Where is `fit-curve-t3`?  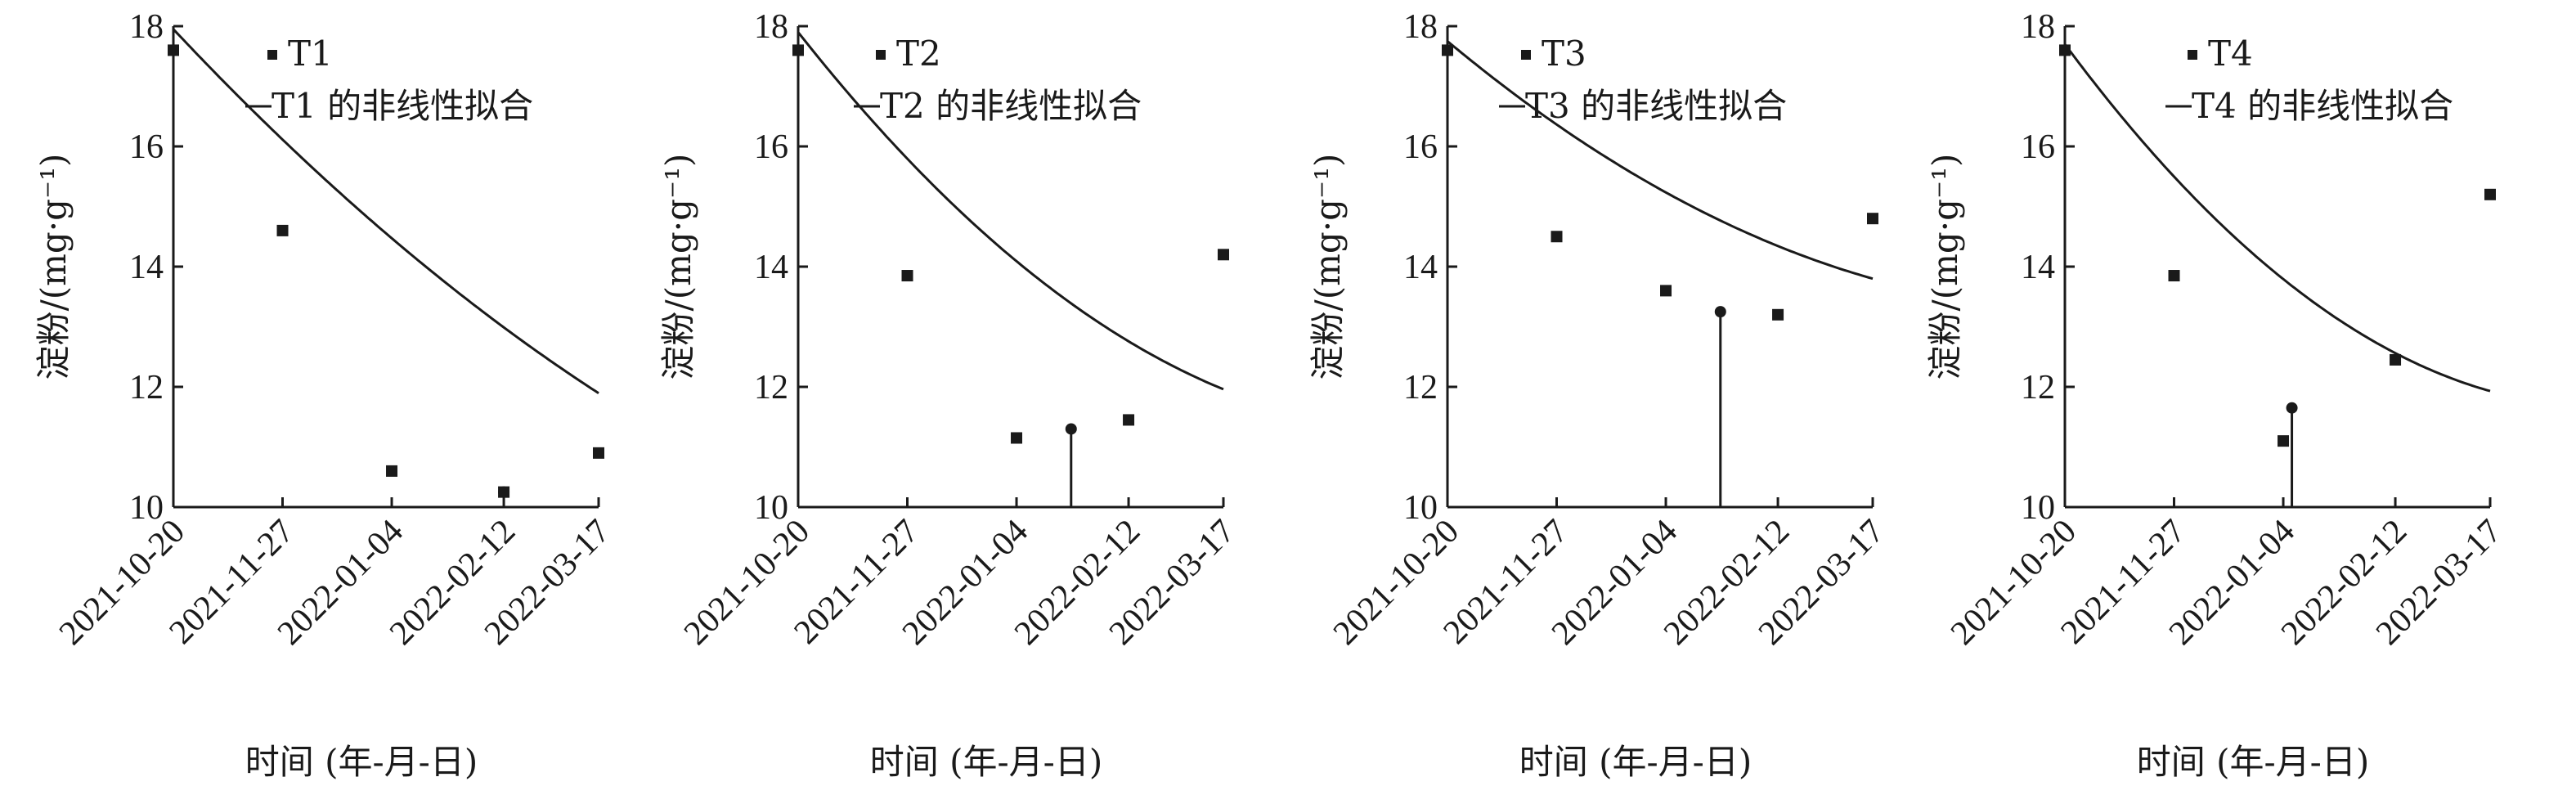
fit-curve-t3 is located at coordinates (1660, 160).